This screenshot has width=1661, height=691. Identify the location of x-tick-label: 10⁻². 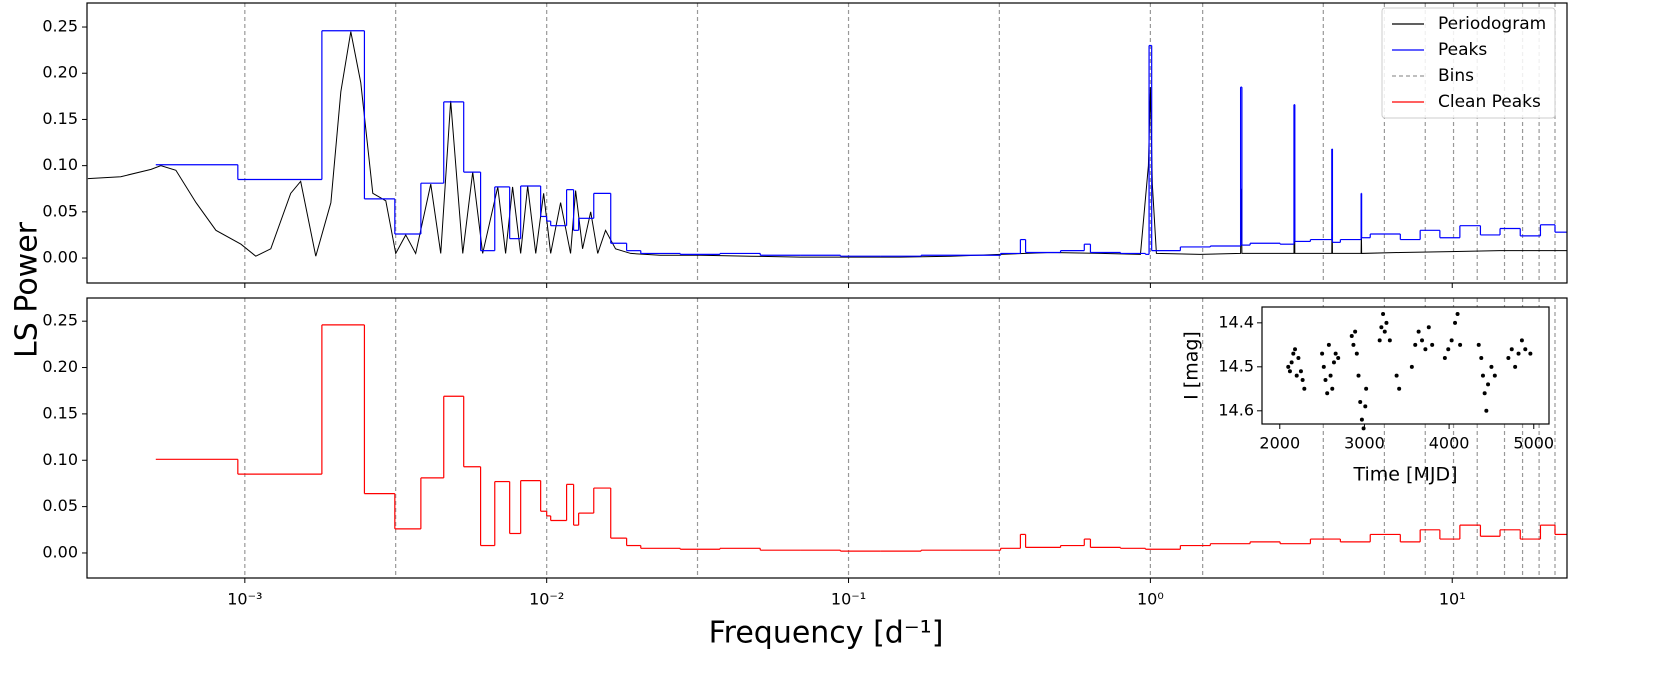
(546, 599).